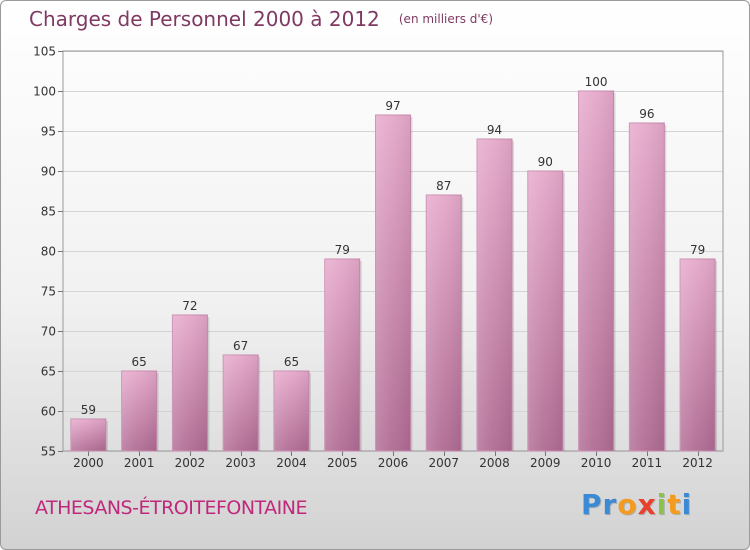 This screenshot has width=750, height=550. I want to click on x-tick-label: 2000, so click(88, 463).